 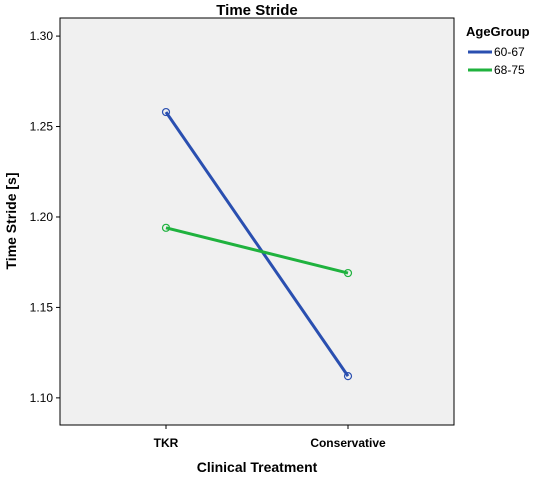 What do you see at coordinates (166, 112) in the screenshot?
I see `series-point-60-67-tkr` at bounding box center [166, 112].